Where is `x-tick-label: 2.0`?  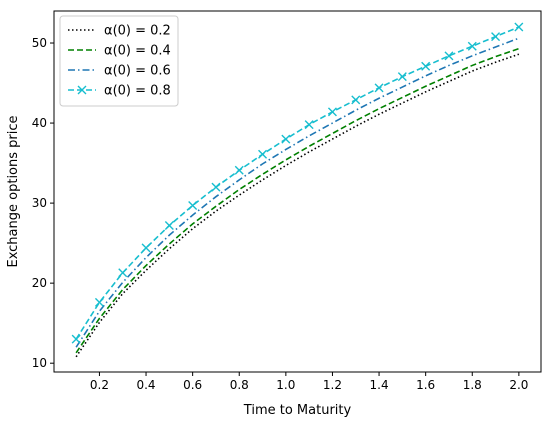
x-tick-label: 2.0 is located at coordinates (518, 385).